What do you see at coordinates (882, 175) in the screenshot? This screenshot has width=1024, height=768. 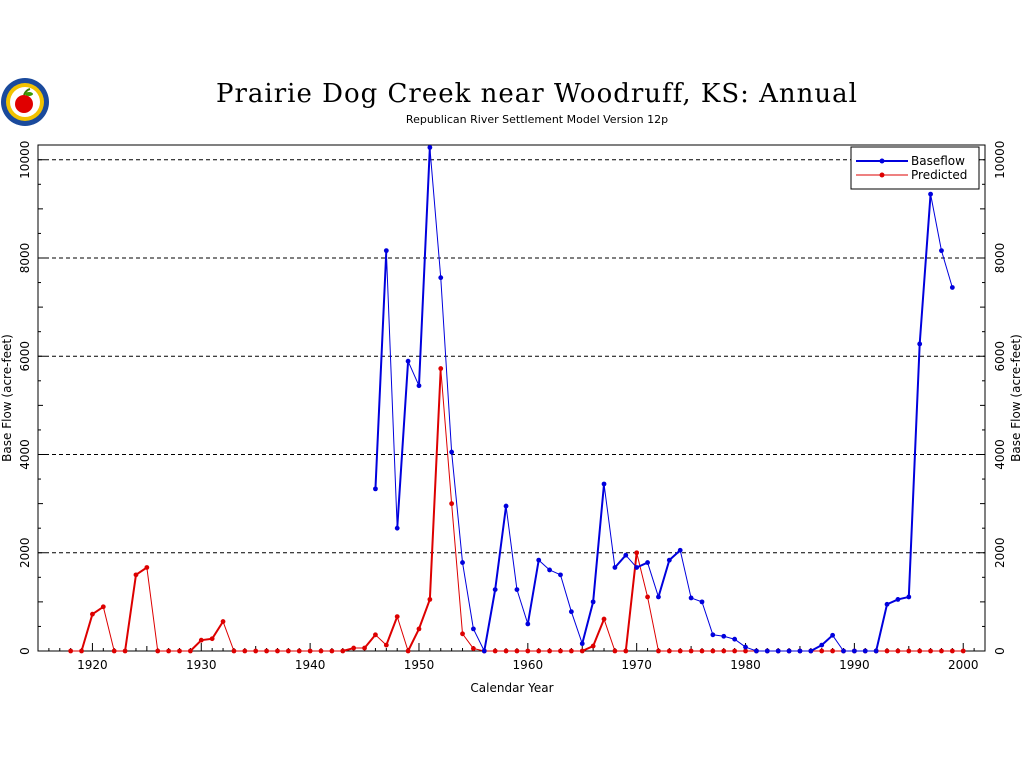 I see `legend-predicted-marker` at bounding box center [882, 175].